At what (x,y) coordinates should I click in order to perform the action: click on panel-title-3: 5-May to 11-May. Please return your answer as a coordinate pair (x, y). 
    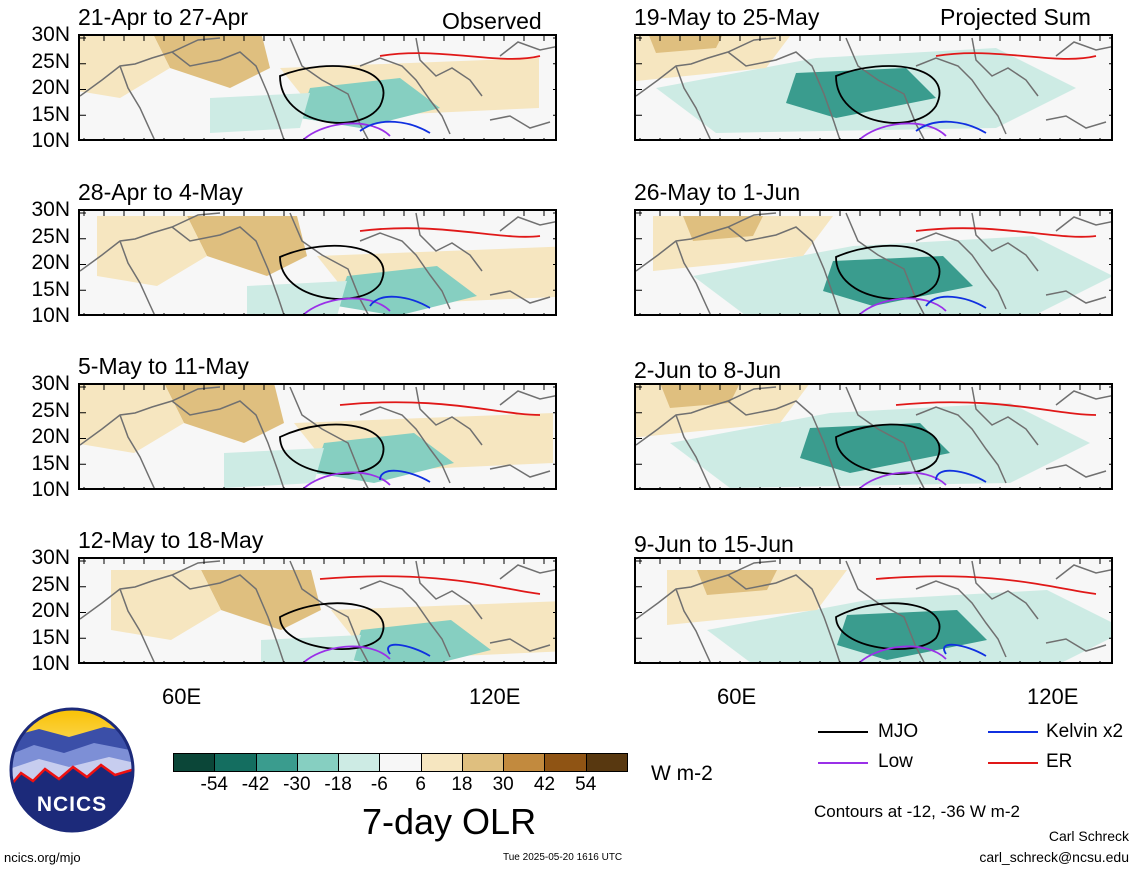
    Looking at the image, I should click on (163, 366).